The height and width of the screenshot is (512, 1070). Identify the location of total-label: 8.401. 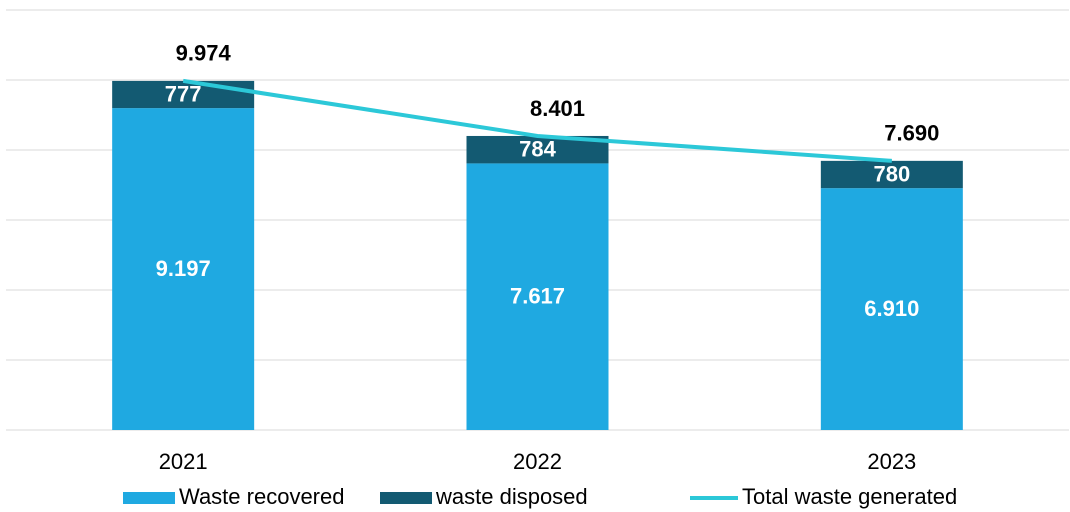
(557, 108).